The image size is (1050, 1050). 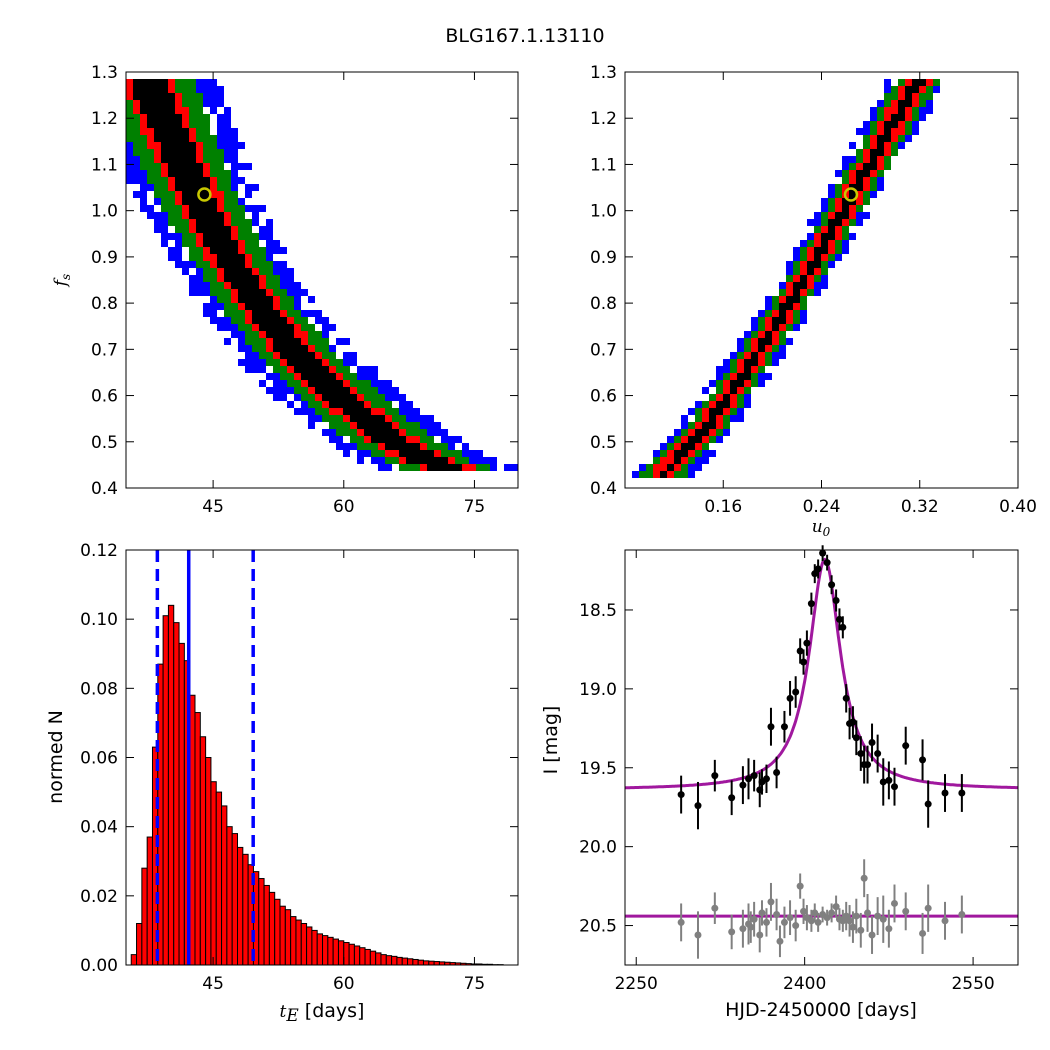 What do you see at coordinates (104, 397) in the screenshot?
I see `y-tick-label: 0.6` at bounding box center [104, 397].